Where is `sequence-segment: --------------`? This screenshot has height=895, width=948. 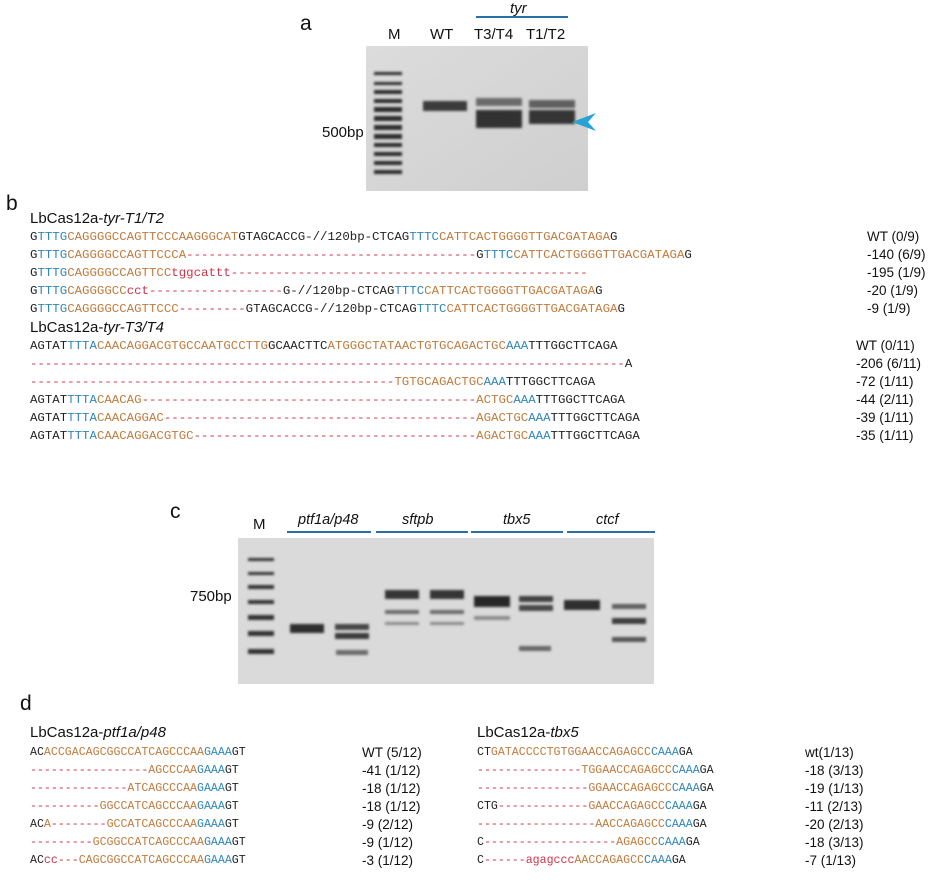
sequence-segment: -------------- is located at coordinates (79, 788).